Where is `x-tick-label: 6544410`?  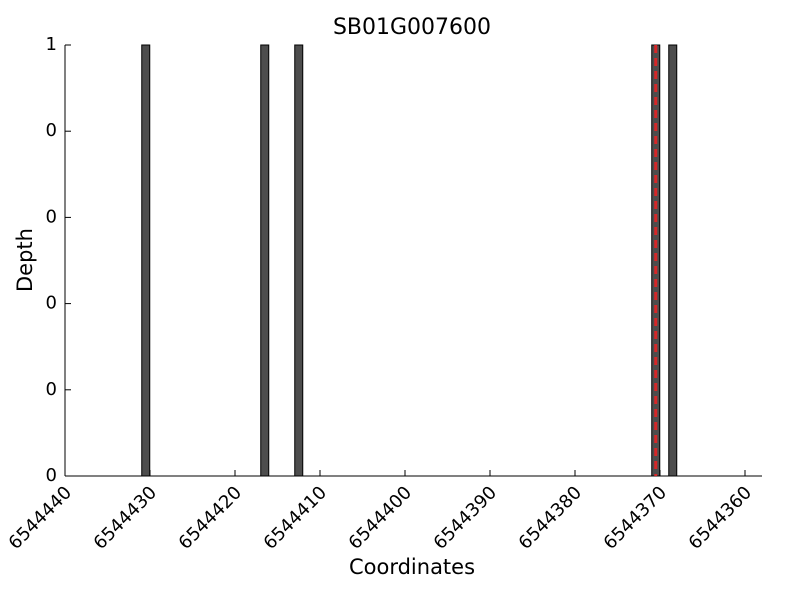
x-tick-label: 6544410 is located at coordinates (296, 518).